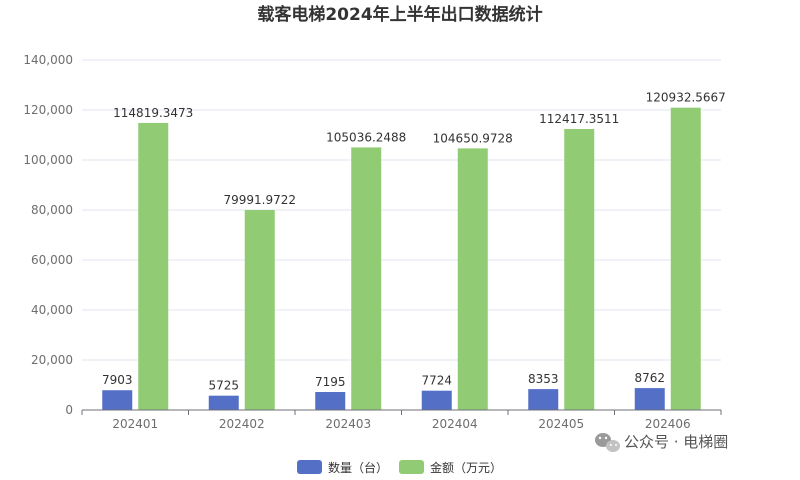  I want to click on chart-title: 载客电梯2024年上半年出口数据统计, so click(399, 14).